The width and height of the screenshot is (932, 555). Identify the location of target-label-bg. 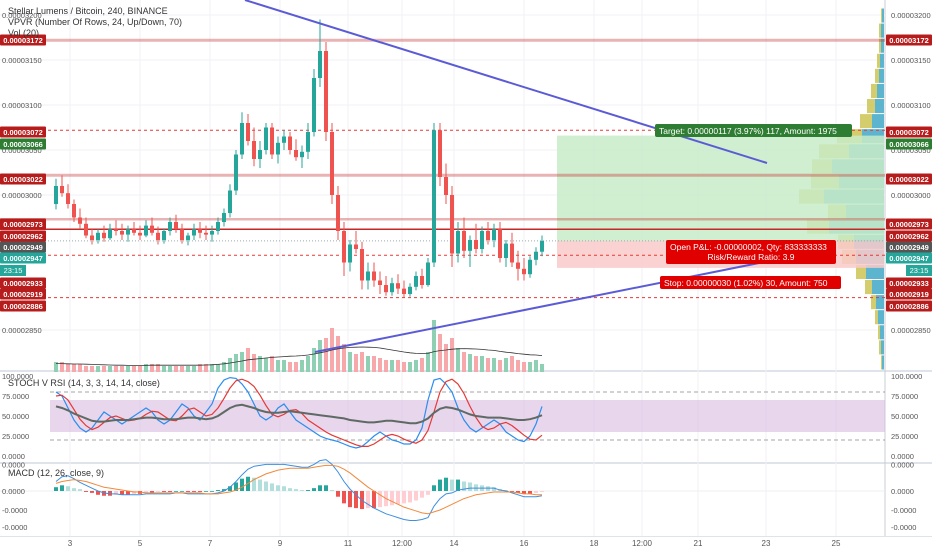
(753, 130).